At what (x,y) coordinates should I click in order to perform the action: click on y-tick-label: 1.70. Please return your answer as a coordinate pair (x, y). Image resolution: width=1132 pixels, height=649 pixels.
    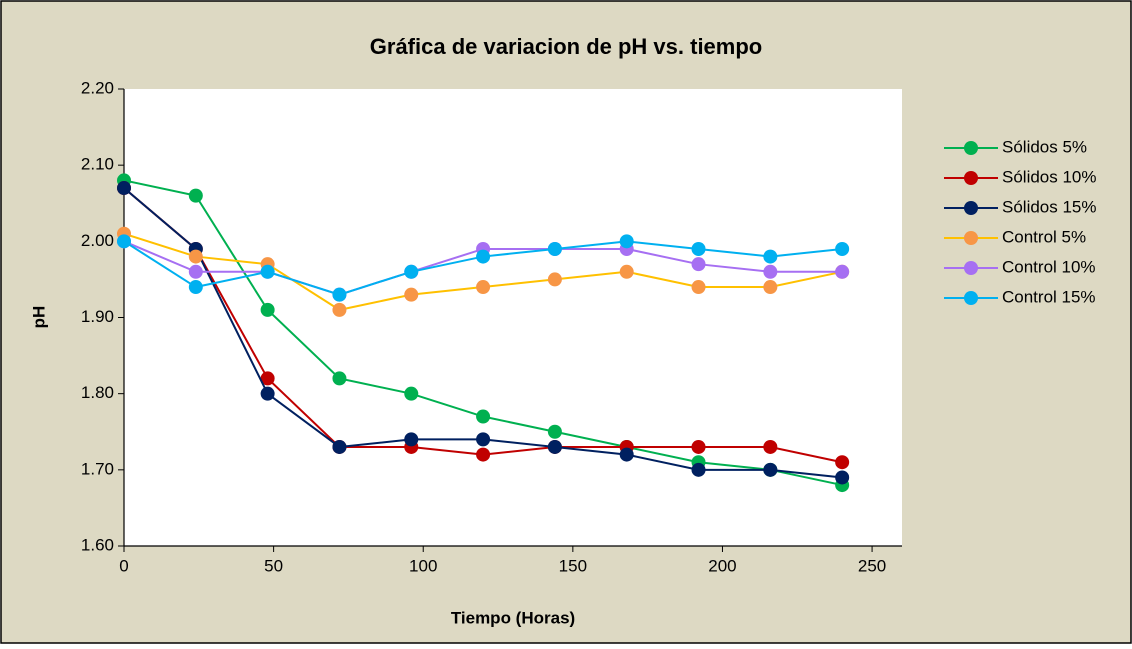
    Looking at the image, I should click on (97, 468).